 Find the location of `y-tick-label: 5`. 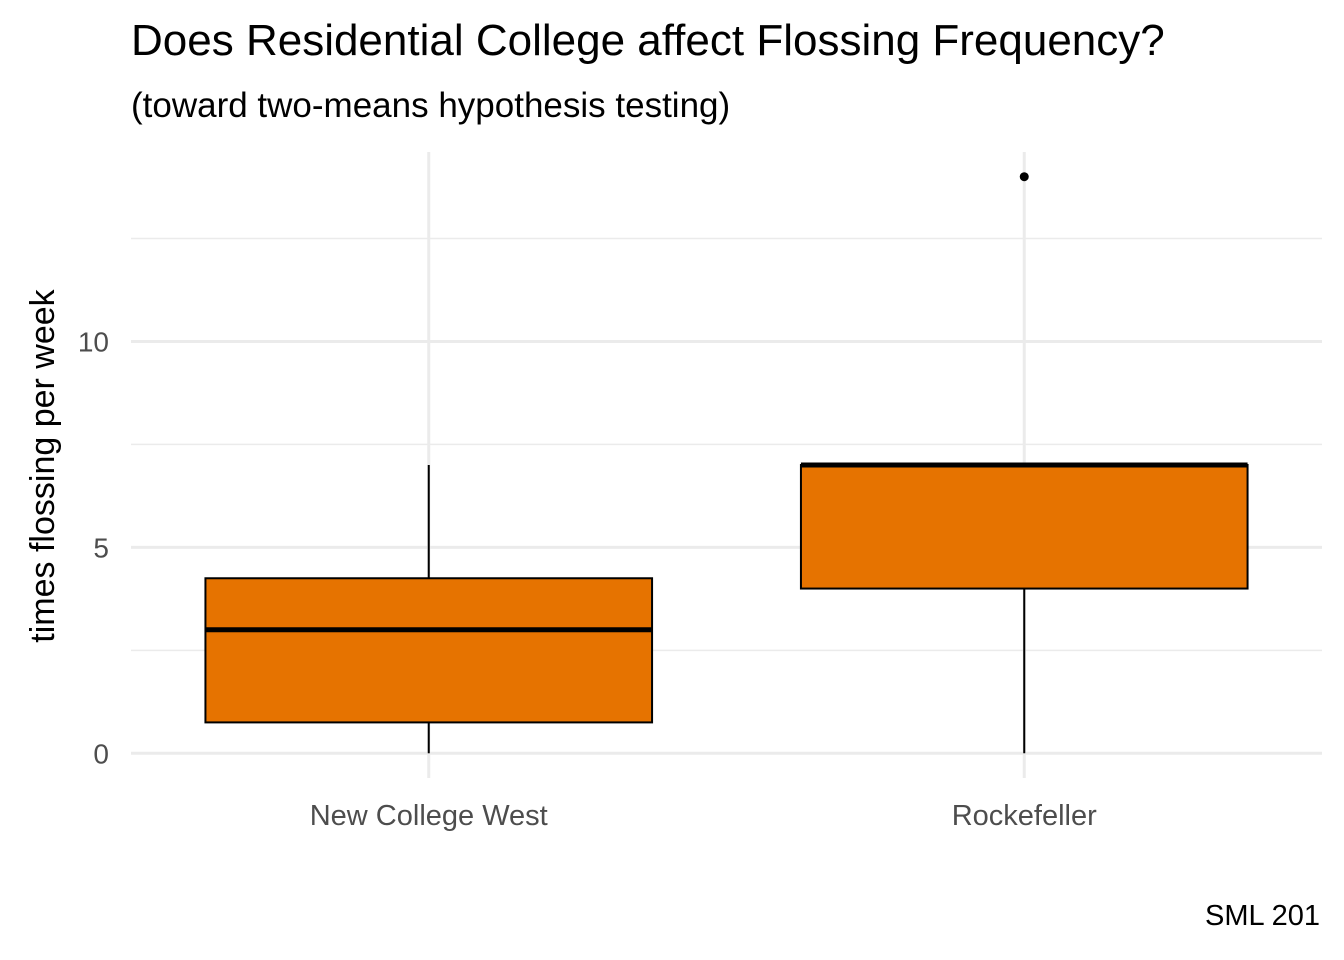

y-tick-label: 5 is located at coordinates (101, 547).